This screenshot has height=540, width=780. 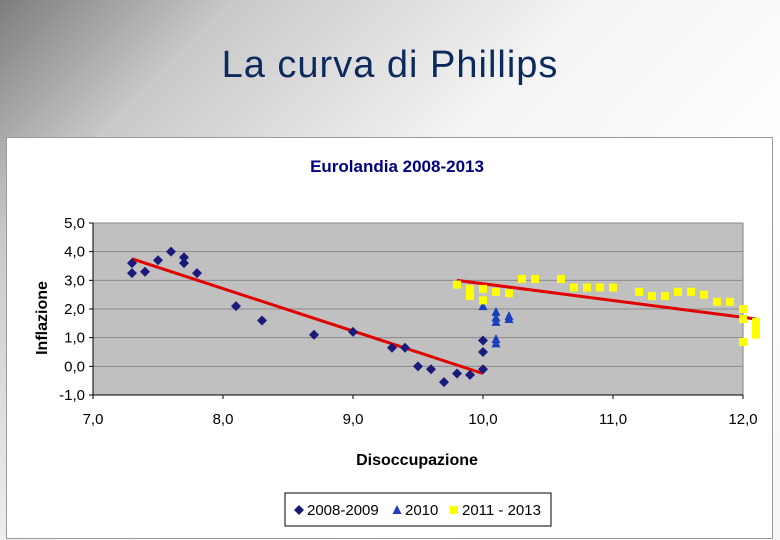 I want to click on trend-2011-2013, so click(x=606, y=299).